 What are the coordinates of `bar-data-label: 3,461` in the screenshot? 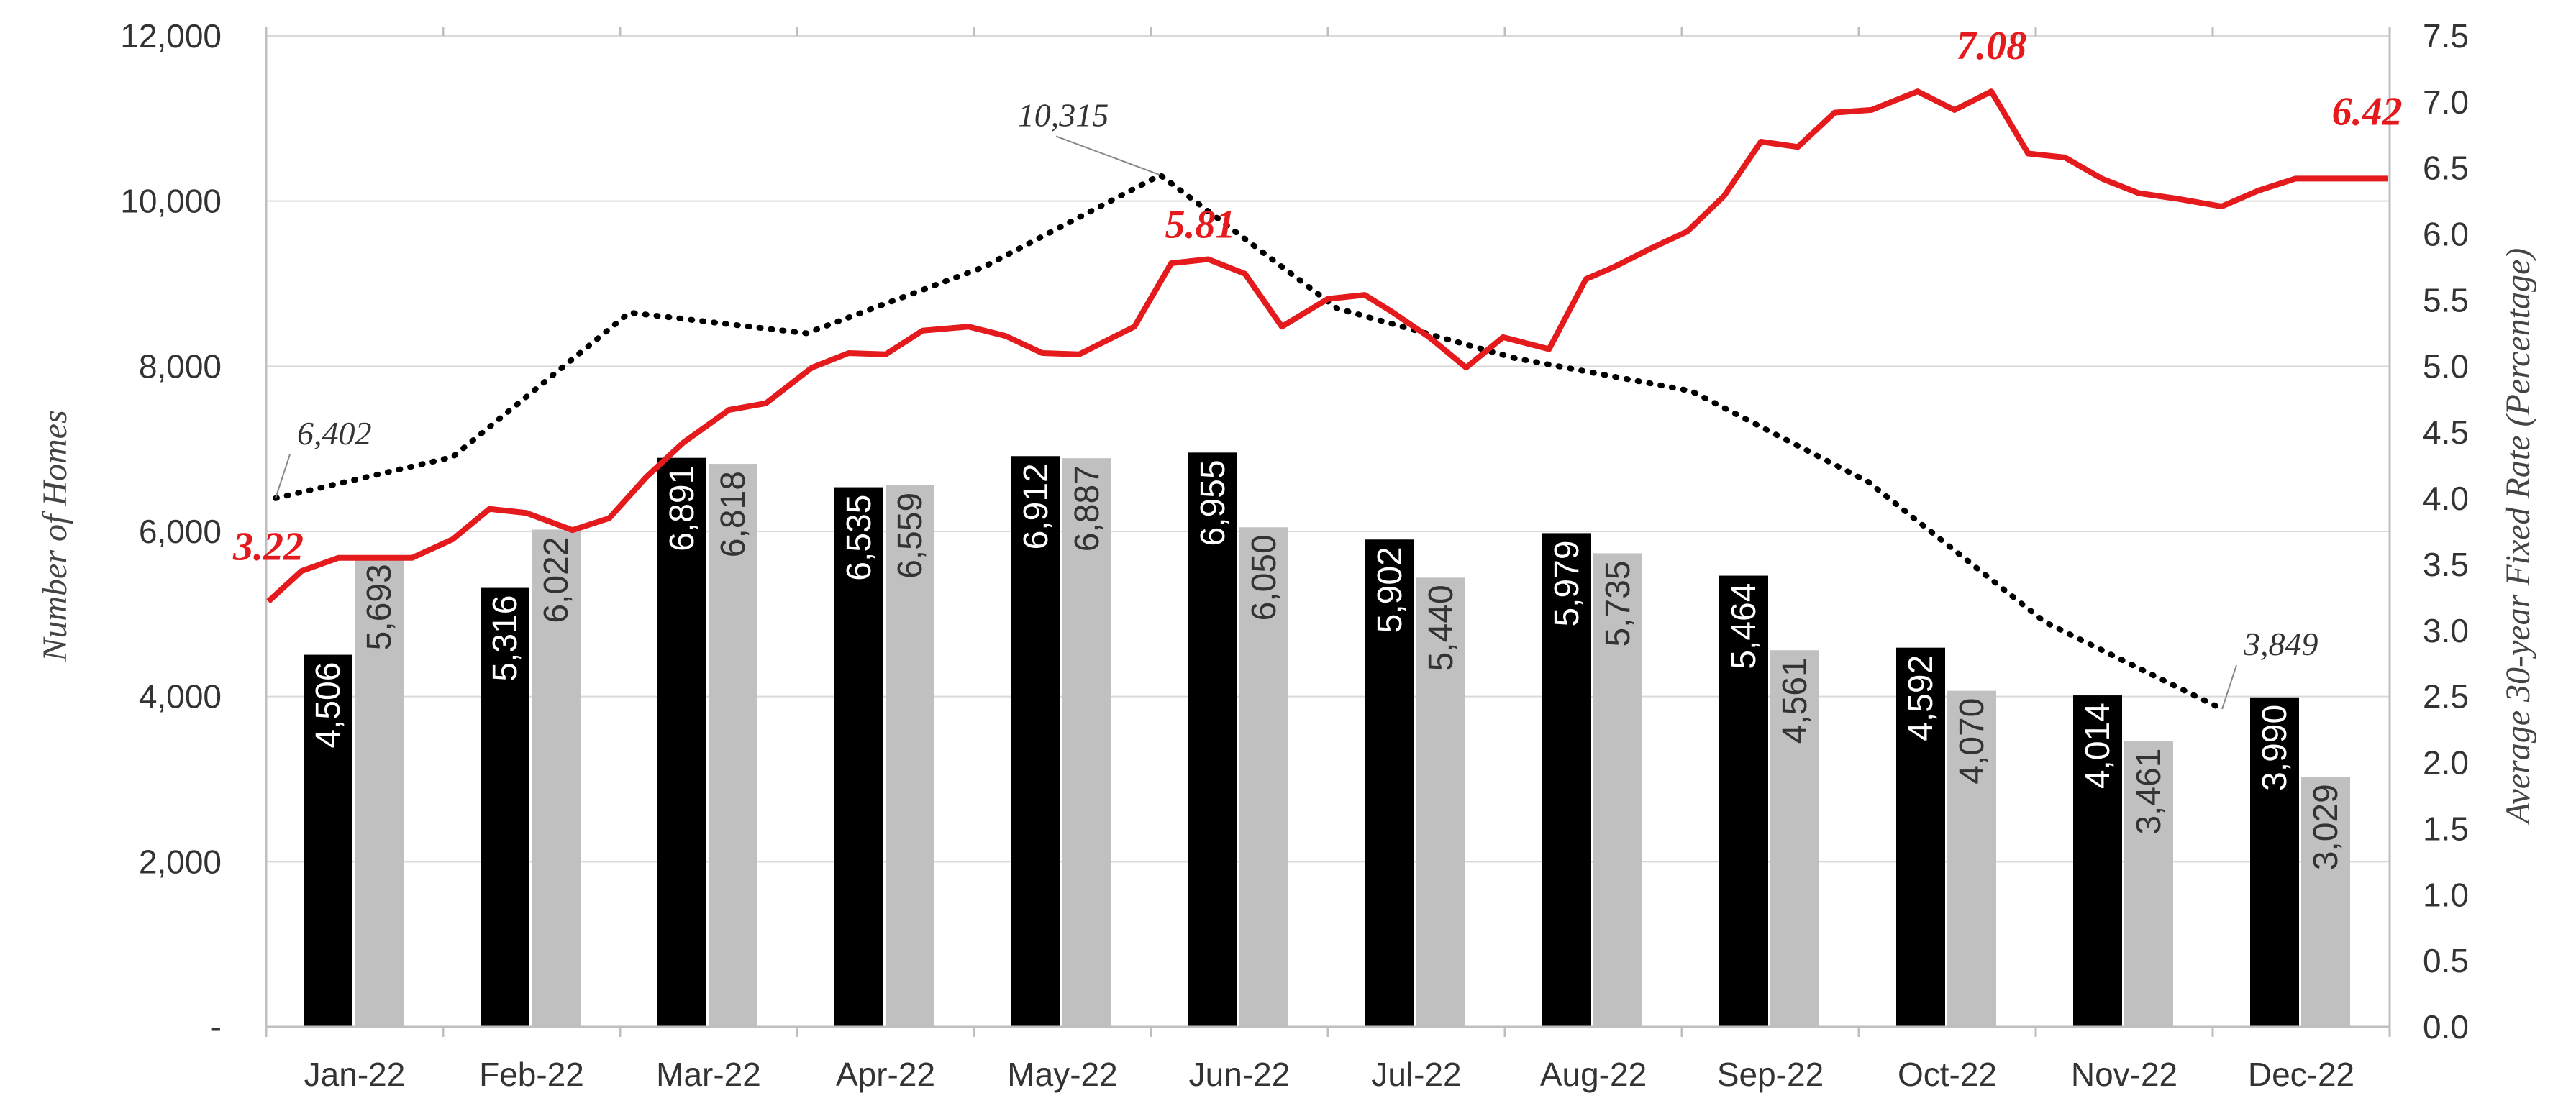 It's located at (2149, 792).